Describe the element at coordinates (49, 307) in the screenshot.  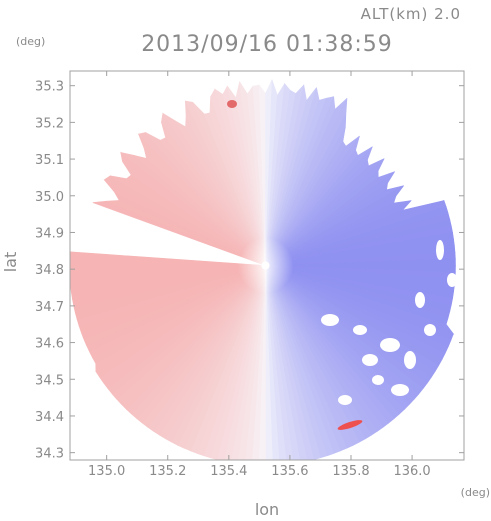
I see `y-tick-label: 34.7` at that location.